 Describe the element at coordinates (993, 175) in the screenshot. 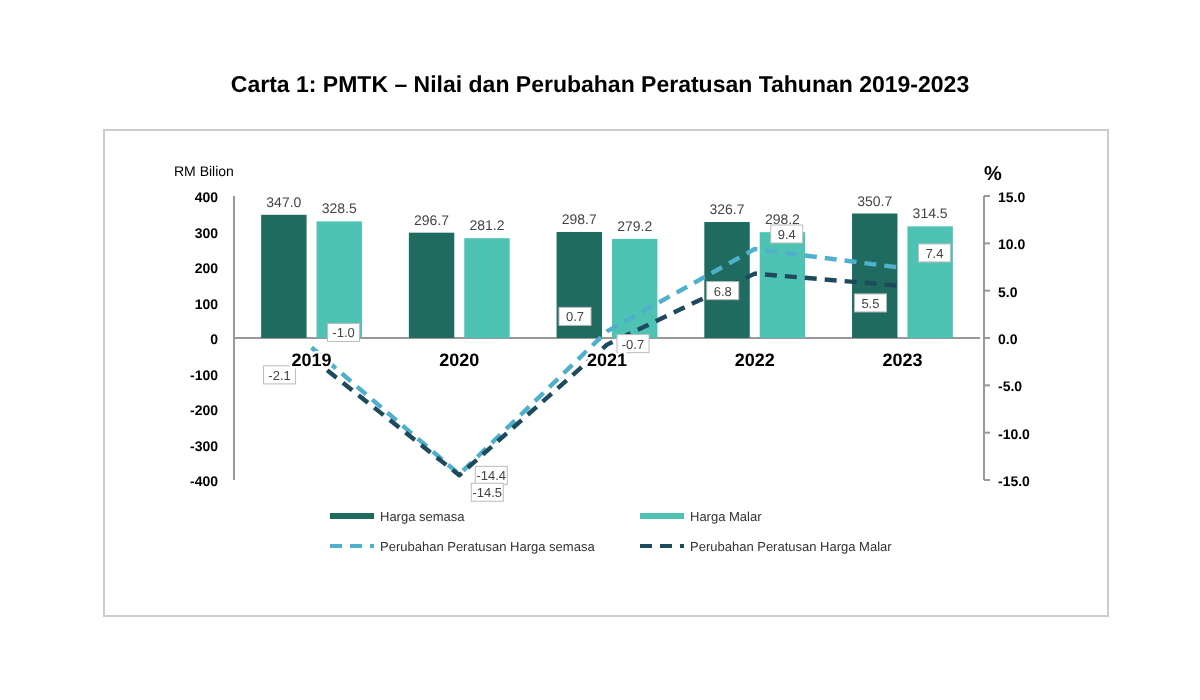

I see `y2-axis-title: %` at that location.